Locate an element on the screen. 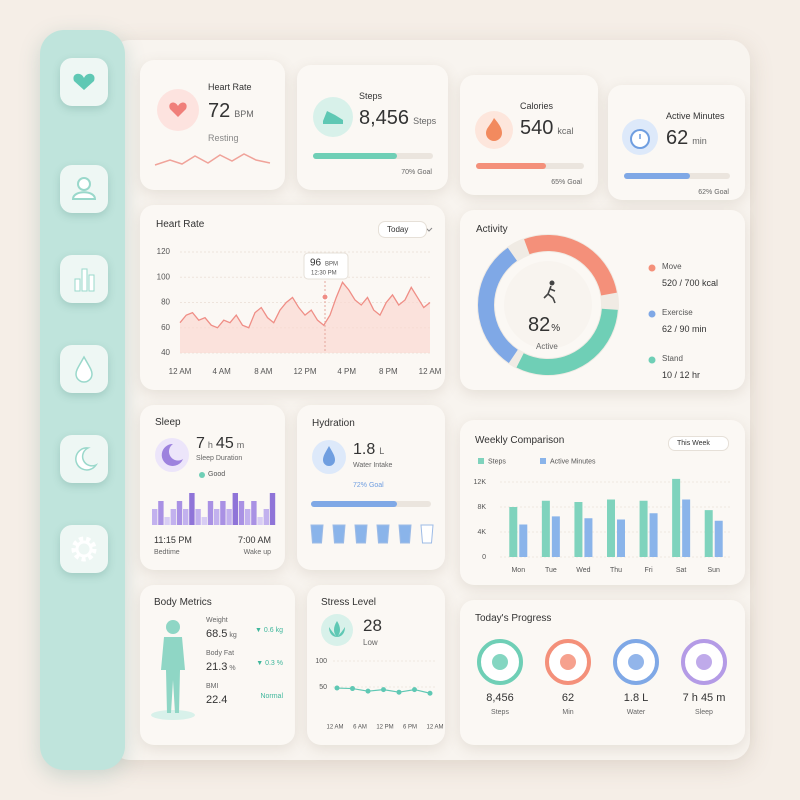 The width and height of the screenshot is (800, 800). value-row: 7 h 45 m is located at coordinates (220, 444).